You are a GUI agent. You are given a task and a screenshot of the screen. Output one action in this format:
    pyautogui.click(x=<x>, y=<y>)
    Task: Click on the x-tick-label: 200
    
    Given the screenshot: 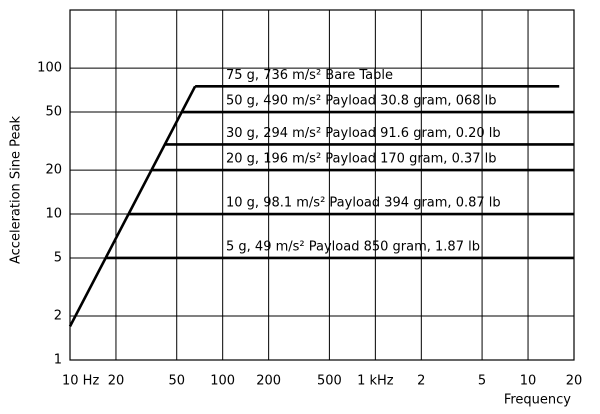 What is the action you would take?
    pyautogui.click(x=268, y=381)
    